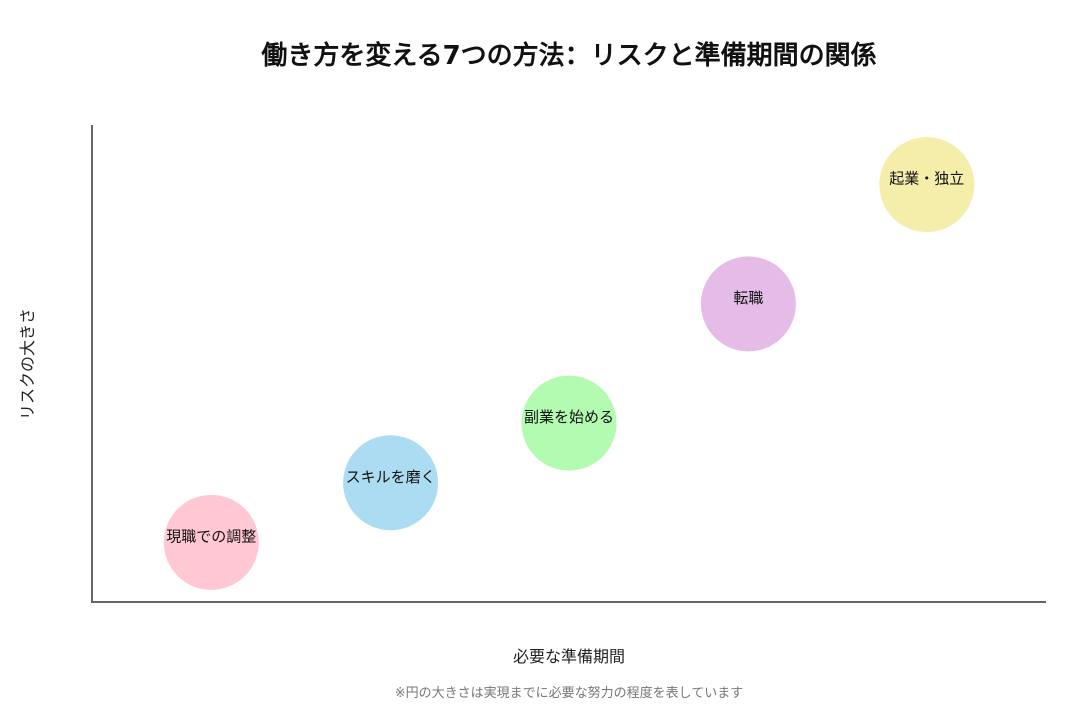 The image size is (1077, 716). Describe the element at coordinates (569, 693) in the screenshot. I see `chart-note: ※円の大きさは実現までに必要な努力の程度を表しています` at that location.